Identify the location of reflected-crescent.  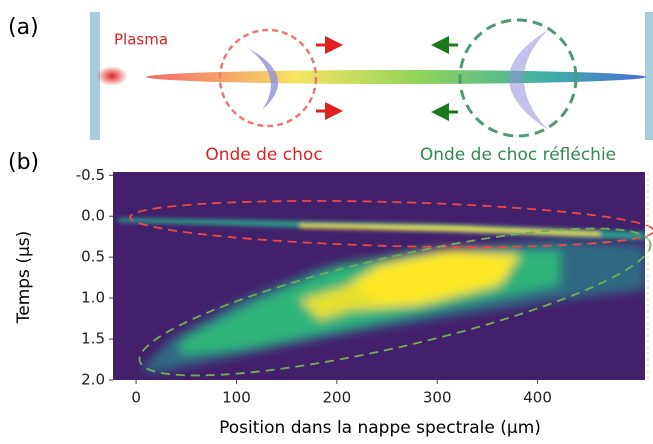
(528, 80).